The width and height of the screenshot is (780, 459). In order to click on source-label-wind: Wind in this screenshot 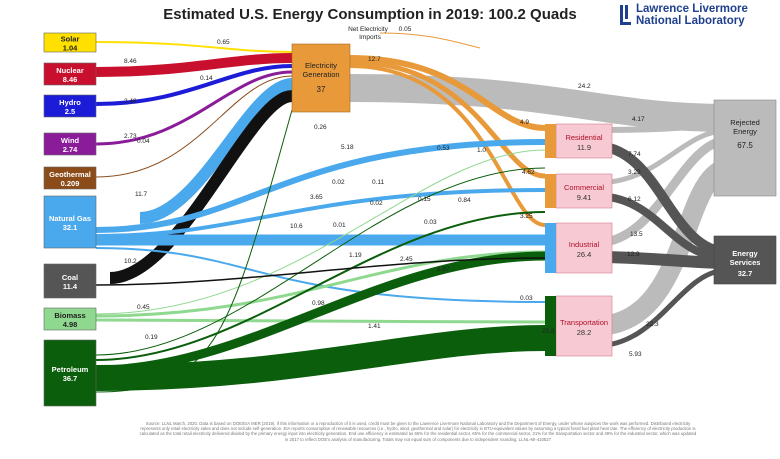, I will do `click(70, 140)`.